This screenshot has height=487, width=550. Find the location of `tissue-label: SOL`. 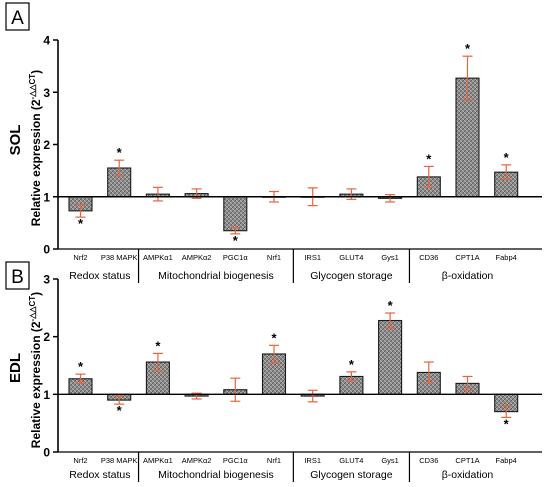

tissue-label: SOL is located at coordinates (15, 140).